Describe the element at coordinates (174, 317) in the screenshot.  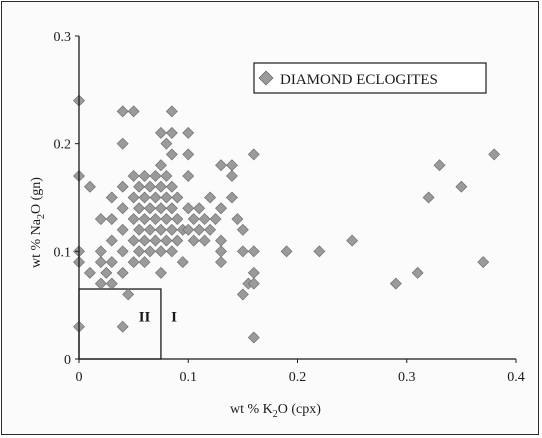
I see `region-i-label: I` at that location.